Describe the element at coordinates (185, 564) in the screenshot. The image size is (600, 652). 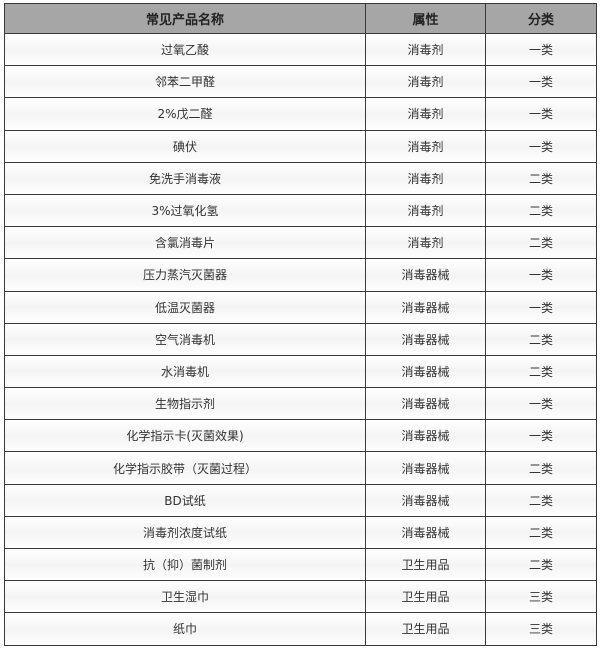
I see `cell-product-name: 抗（抑）菌制剂` at that location.